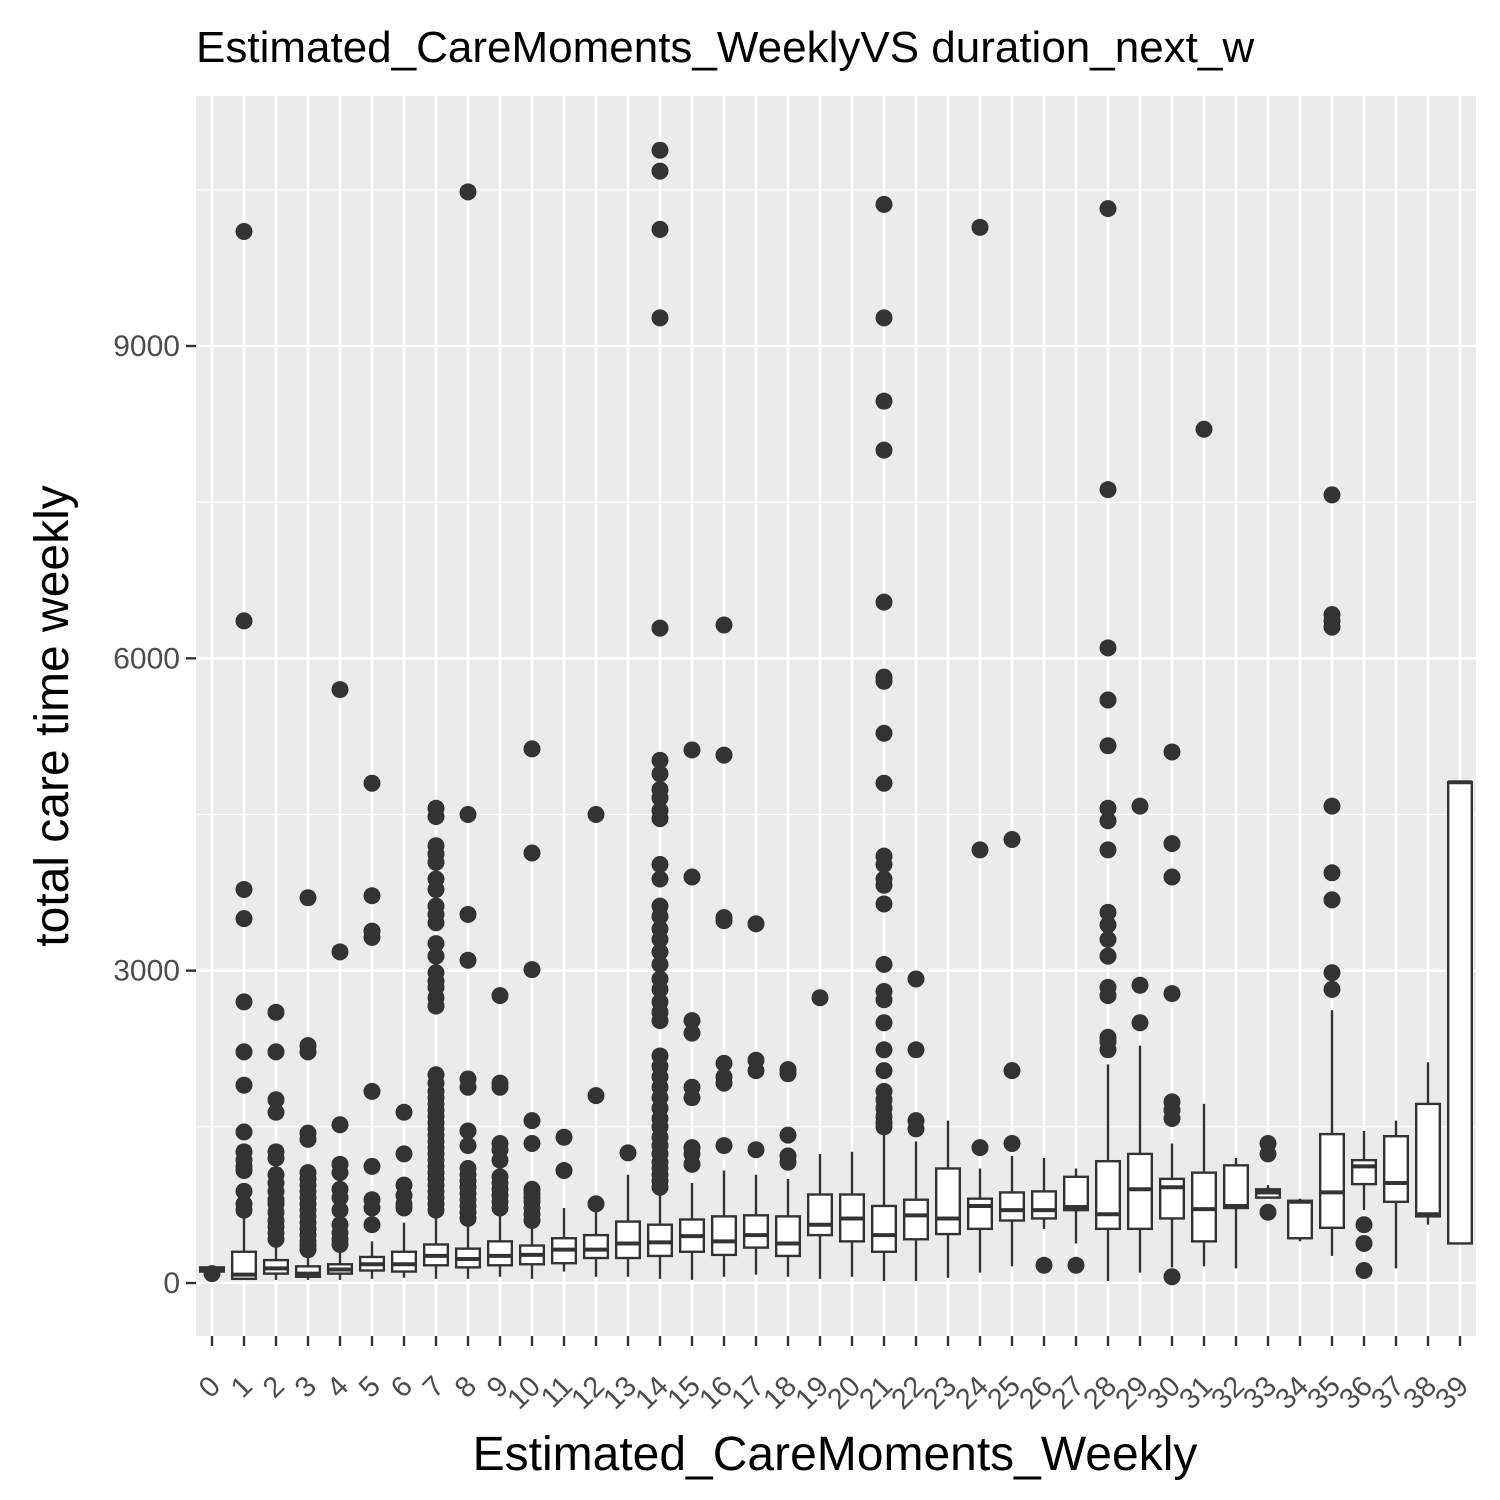  Describe the element at coordinates (146, 346) in the screenshot. I see `y-tick-label: 9000` at that location.